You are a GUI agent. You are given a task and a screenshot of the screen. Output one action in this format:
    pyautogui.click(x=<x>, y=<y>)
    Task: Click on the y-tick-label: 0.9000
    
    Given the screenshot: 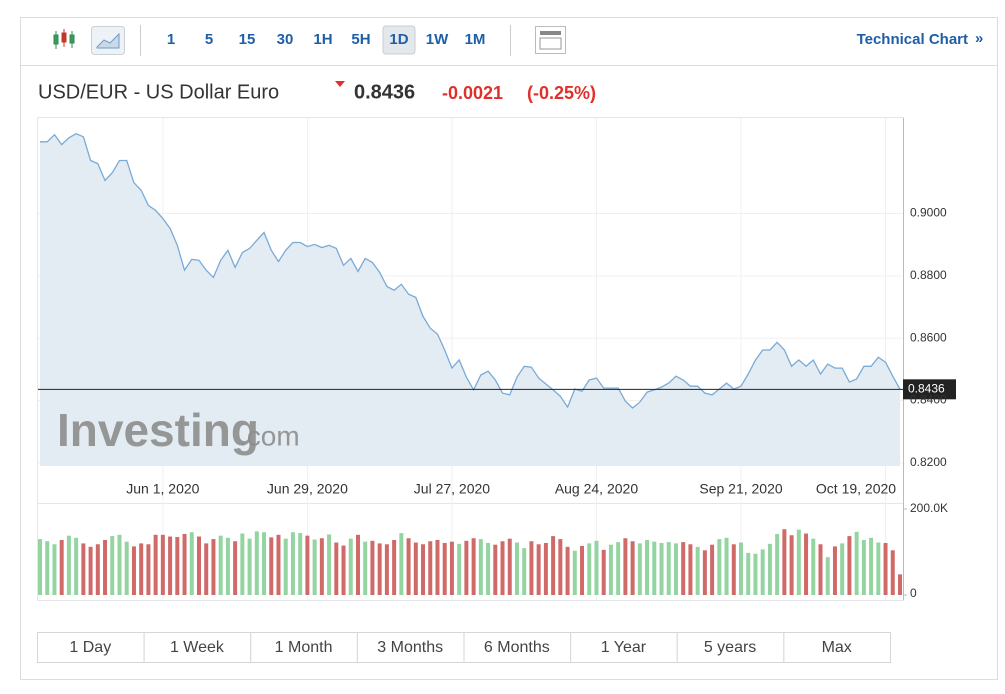 What is the action you would take?
    pyautogui.click(x=928, y=213)
    